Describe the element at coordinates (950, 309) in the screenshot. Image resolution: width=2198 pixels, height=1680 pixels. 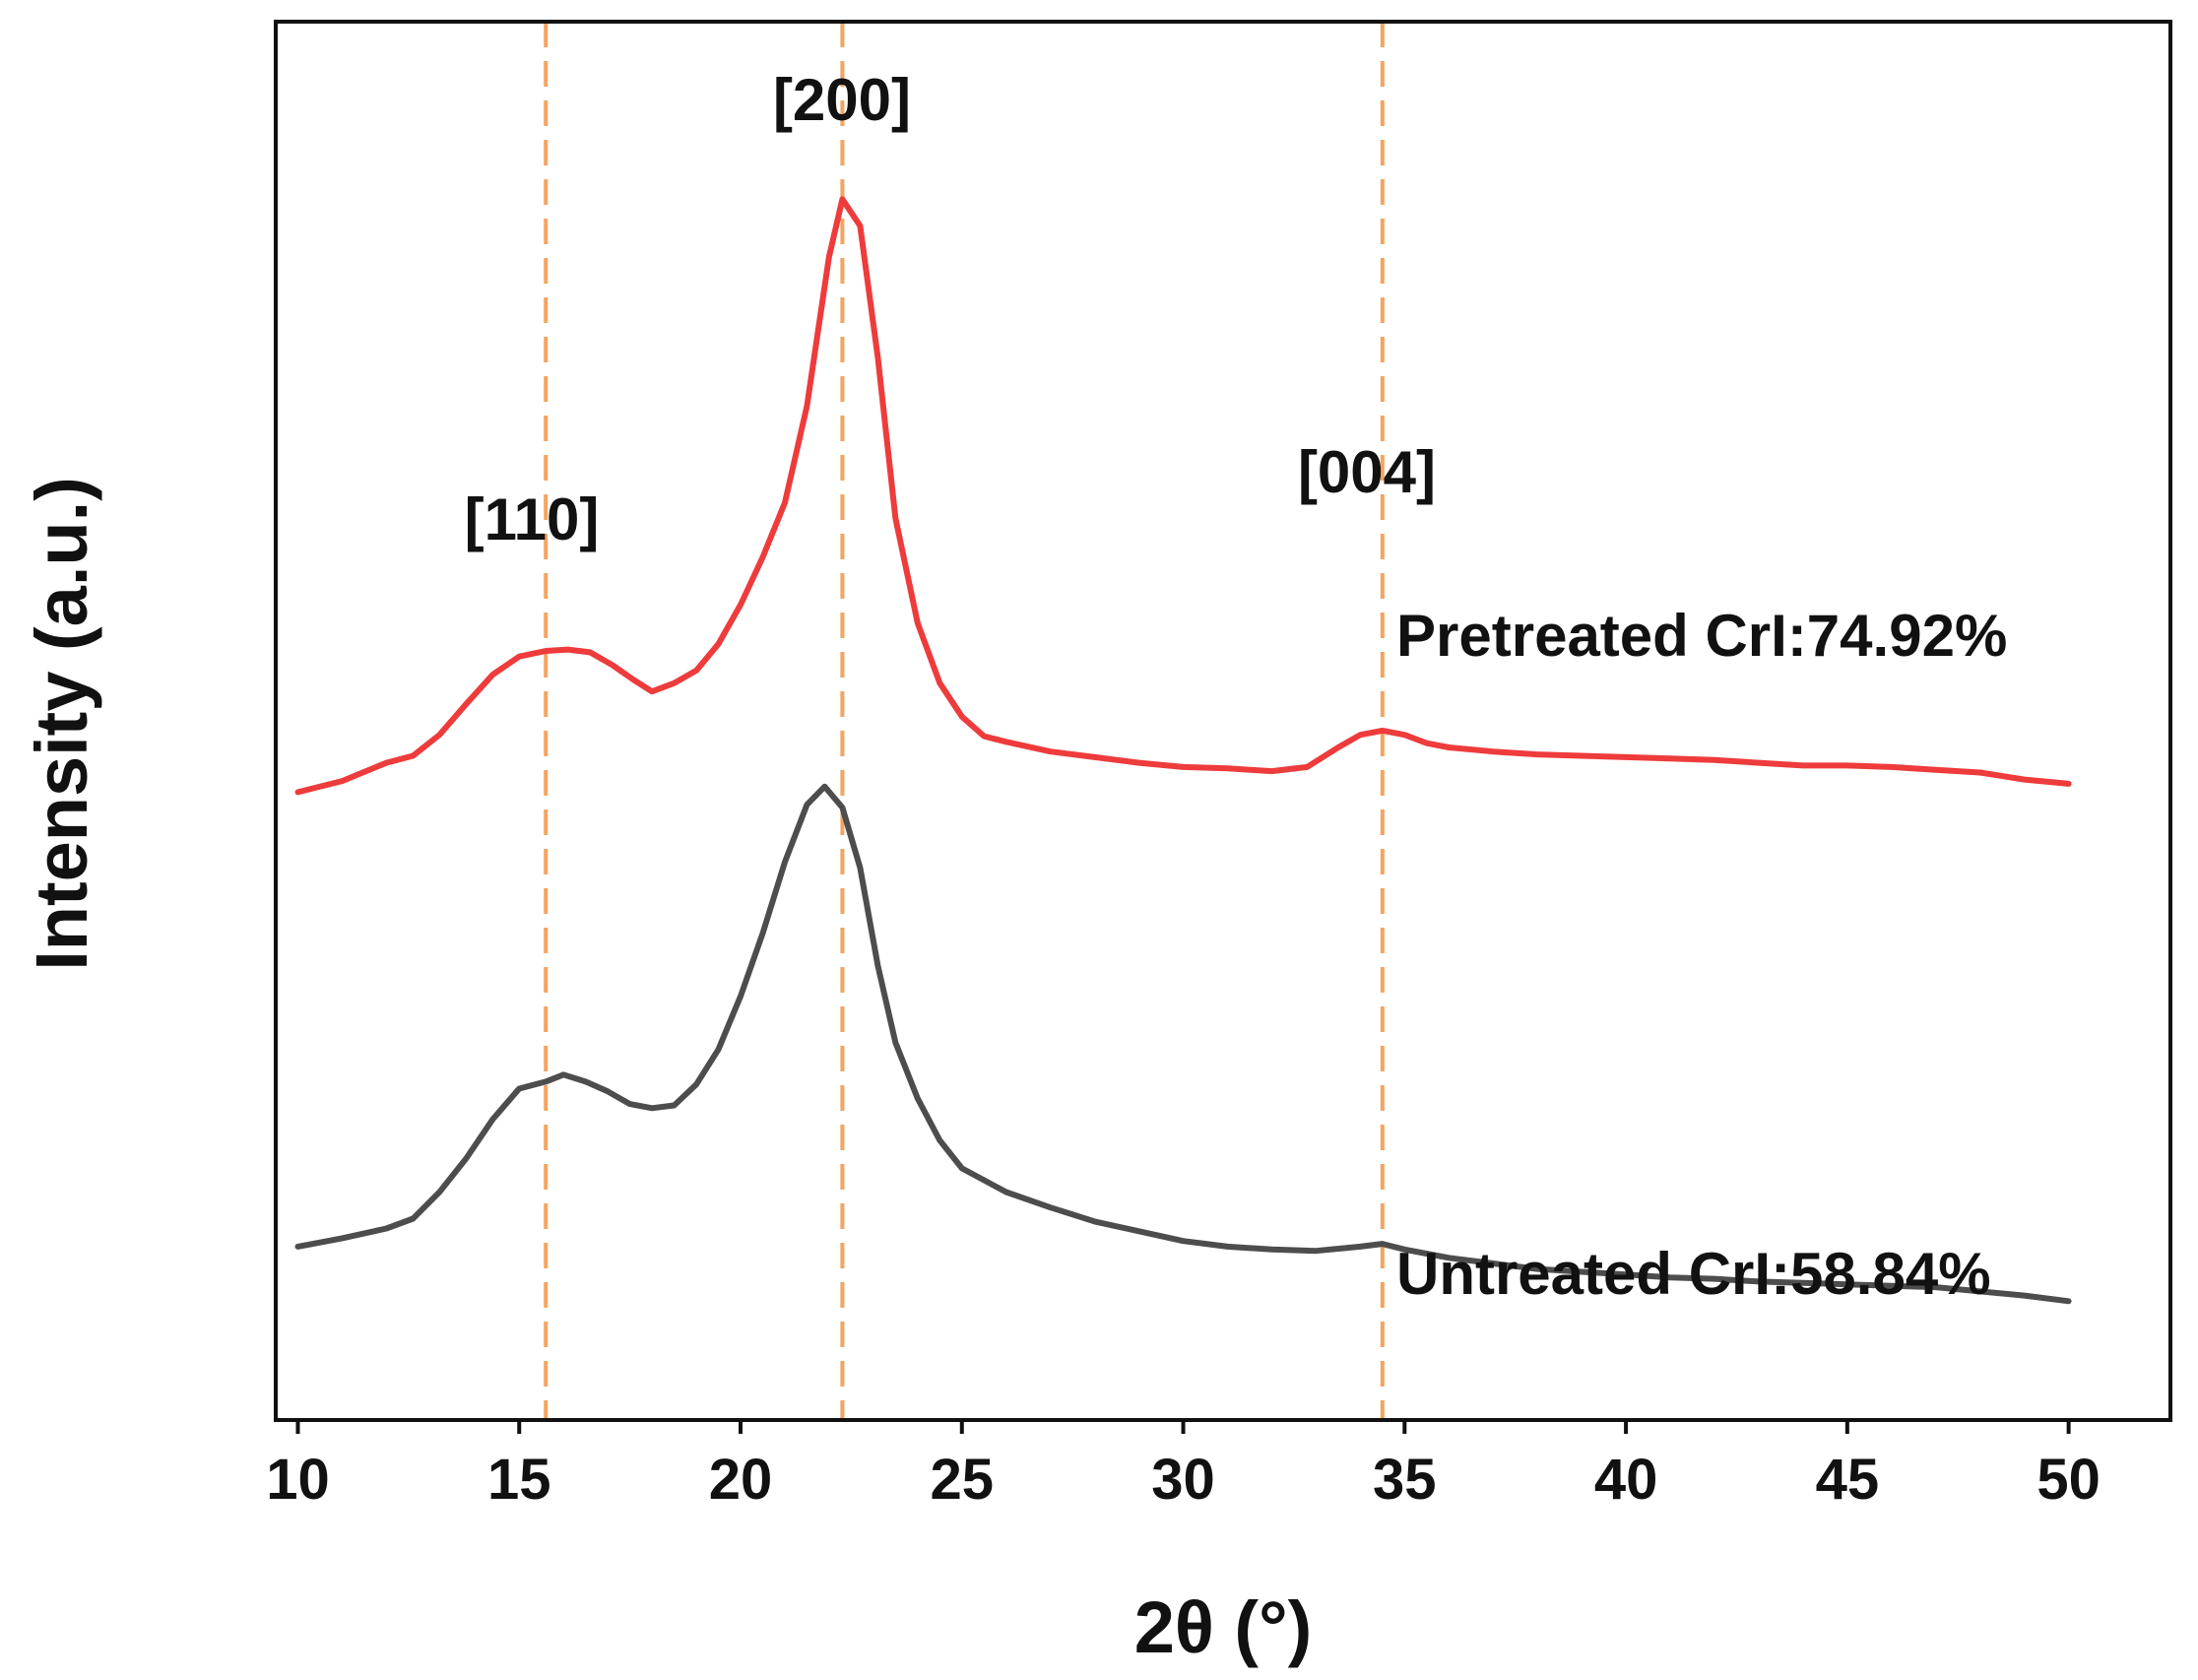
I see `peak-labels: [110] [200] [004]` at that location.